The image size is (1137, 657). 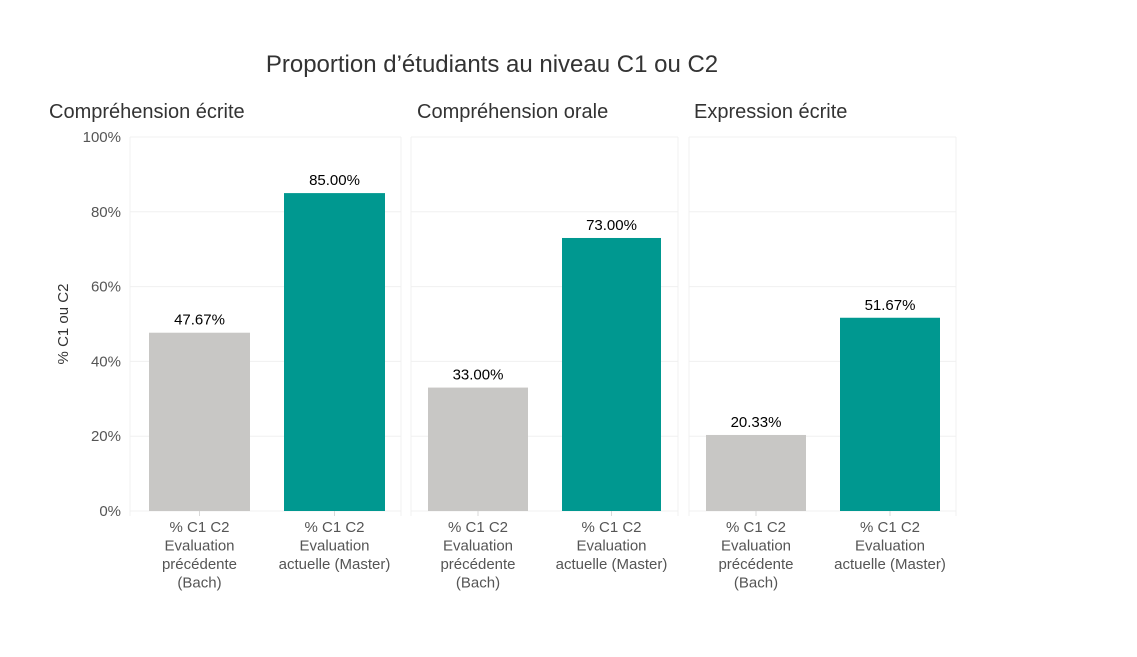 What do you see at coordinates (110, 511) in the screenshot?
I see `y-tick-label: 0%` at bounding box center [110, 511].